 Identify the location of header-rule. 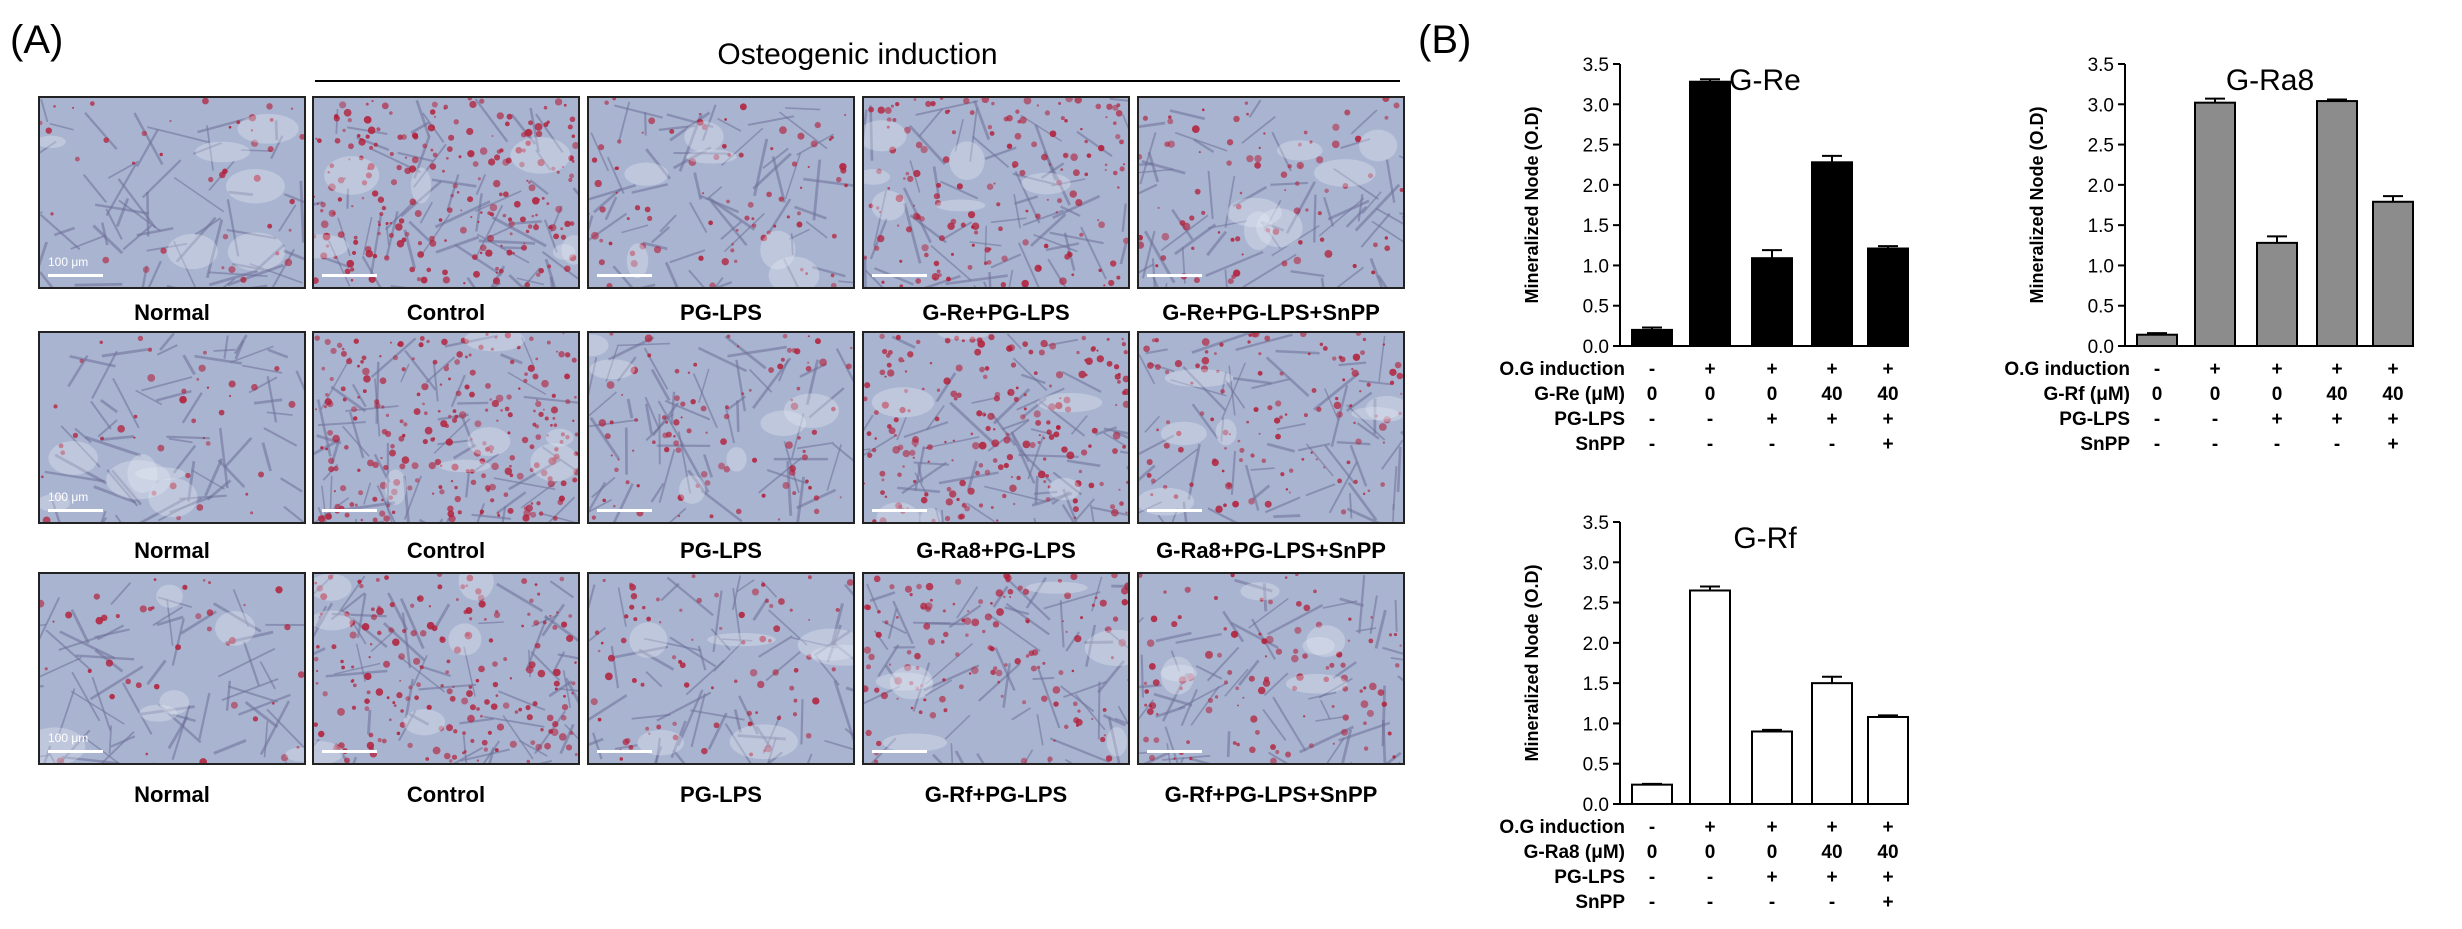
(857, 81).